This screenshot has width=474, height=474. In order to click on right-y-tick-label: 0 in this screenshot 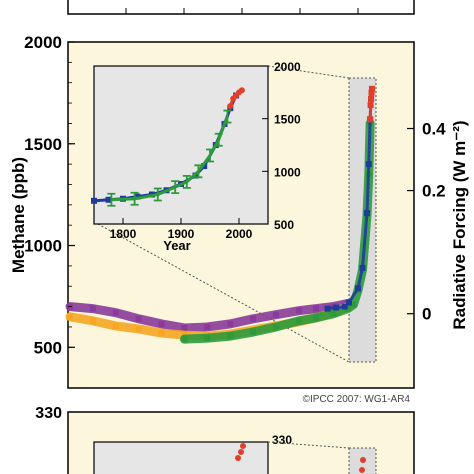, I will do `click(426, 314)`.